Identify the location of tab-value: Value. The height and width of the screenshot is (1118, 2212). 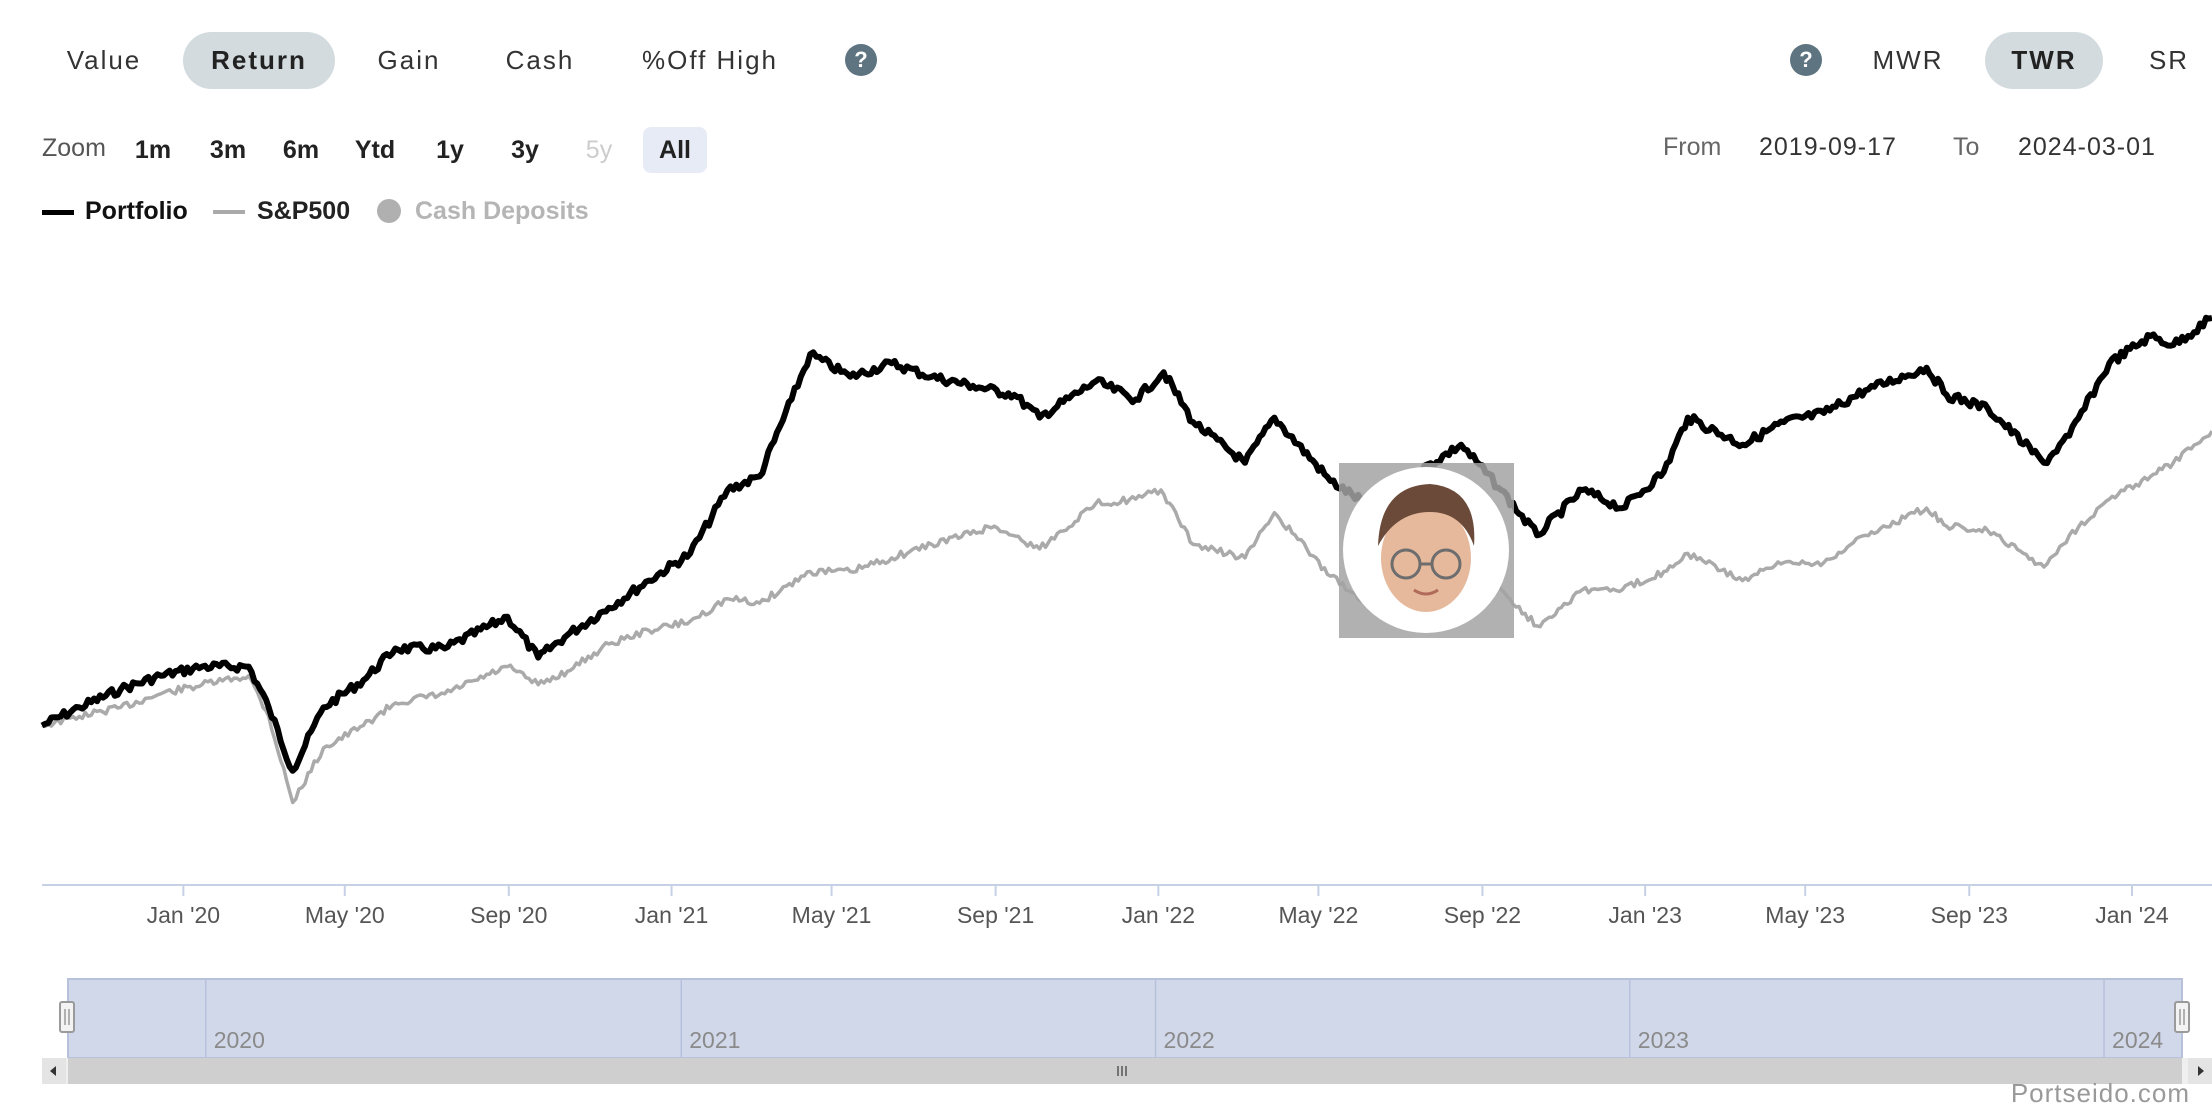
(104, 60).